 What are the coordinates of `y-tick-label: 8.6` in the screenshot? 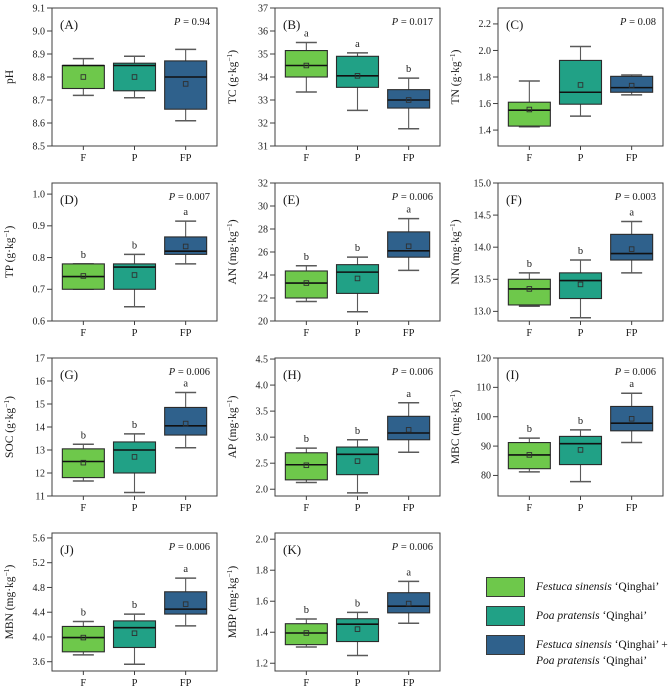 It's located at (39, 123).